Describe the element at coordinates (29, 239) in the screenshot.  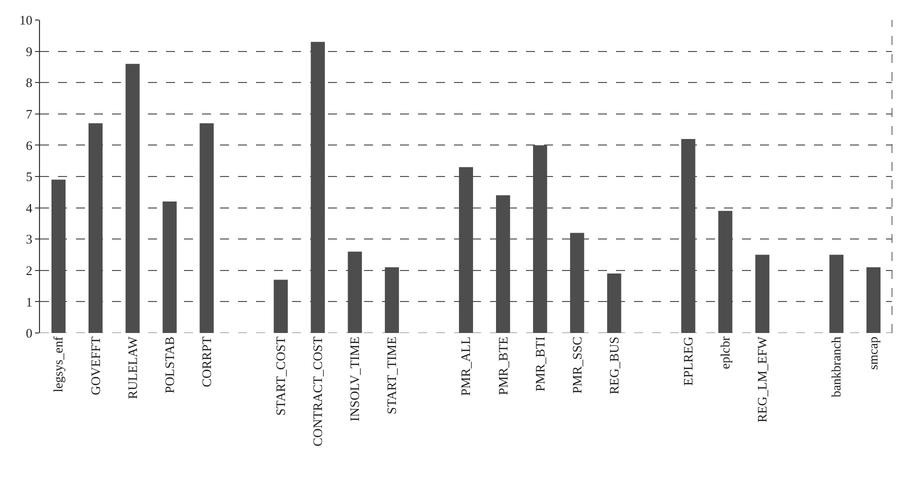
I see `y-tick-label: 3` at that location.